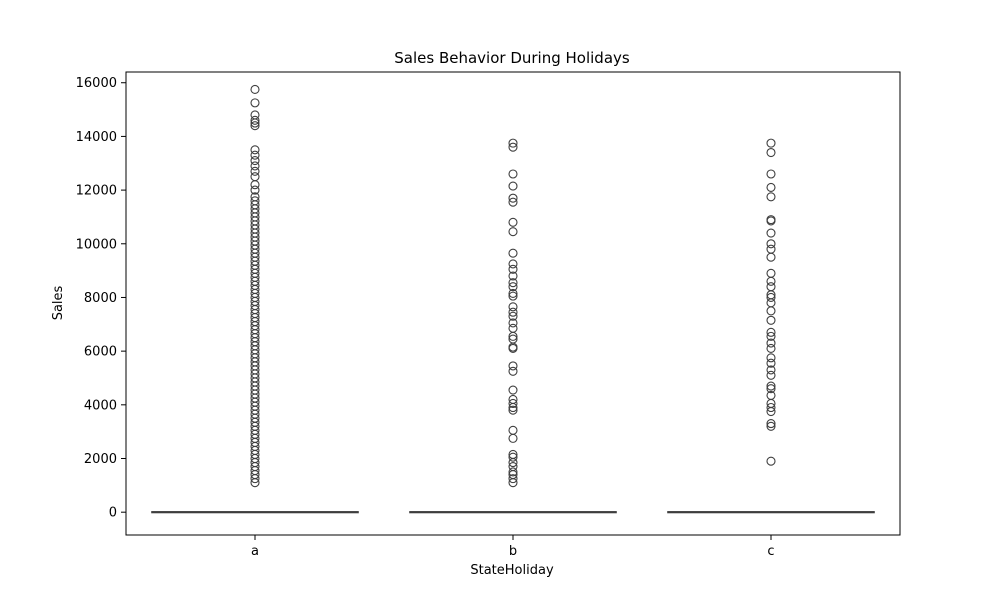  Describe the element at coordinates (96, 83) in the screenshot. I see `y-tick-label: 16000` at that location.